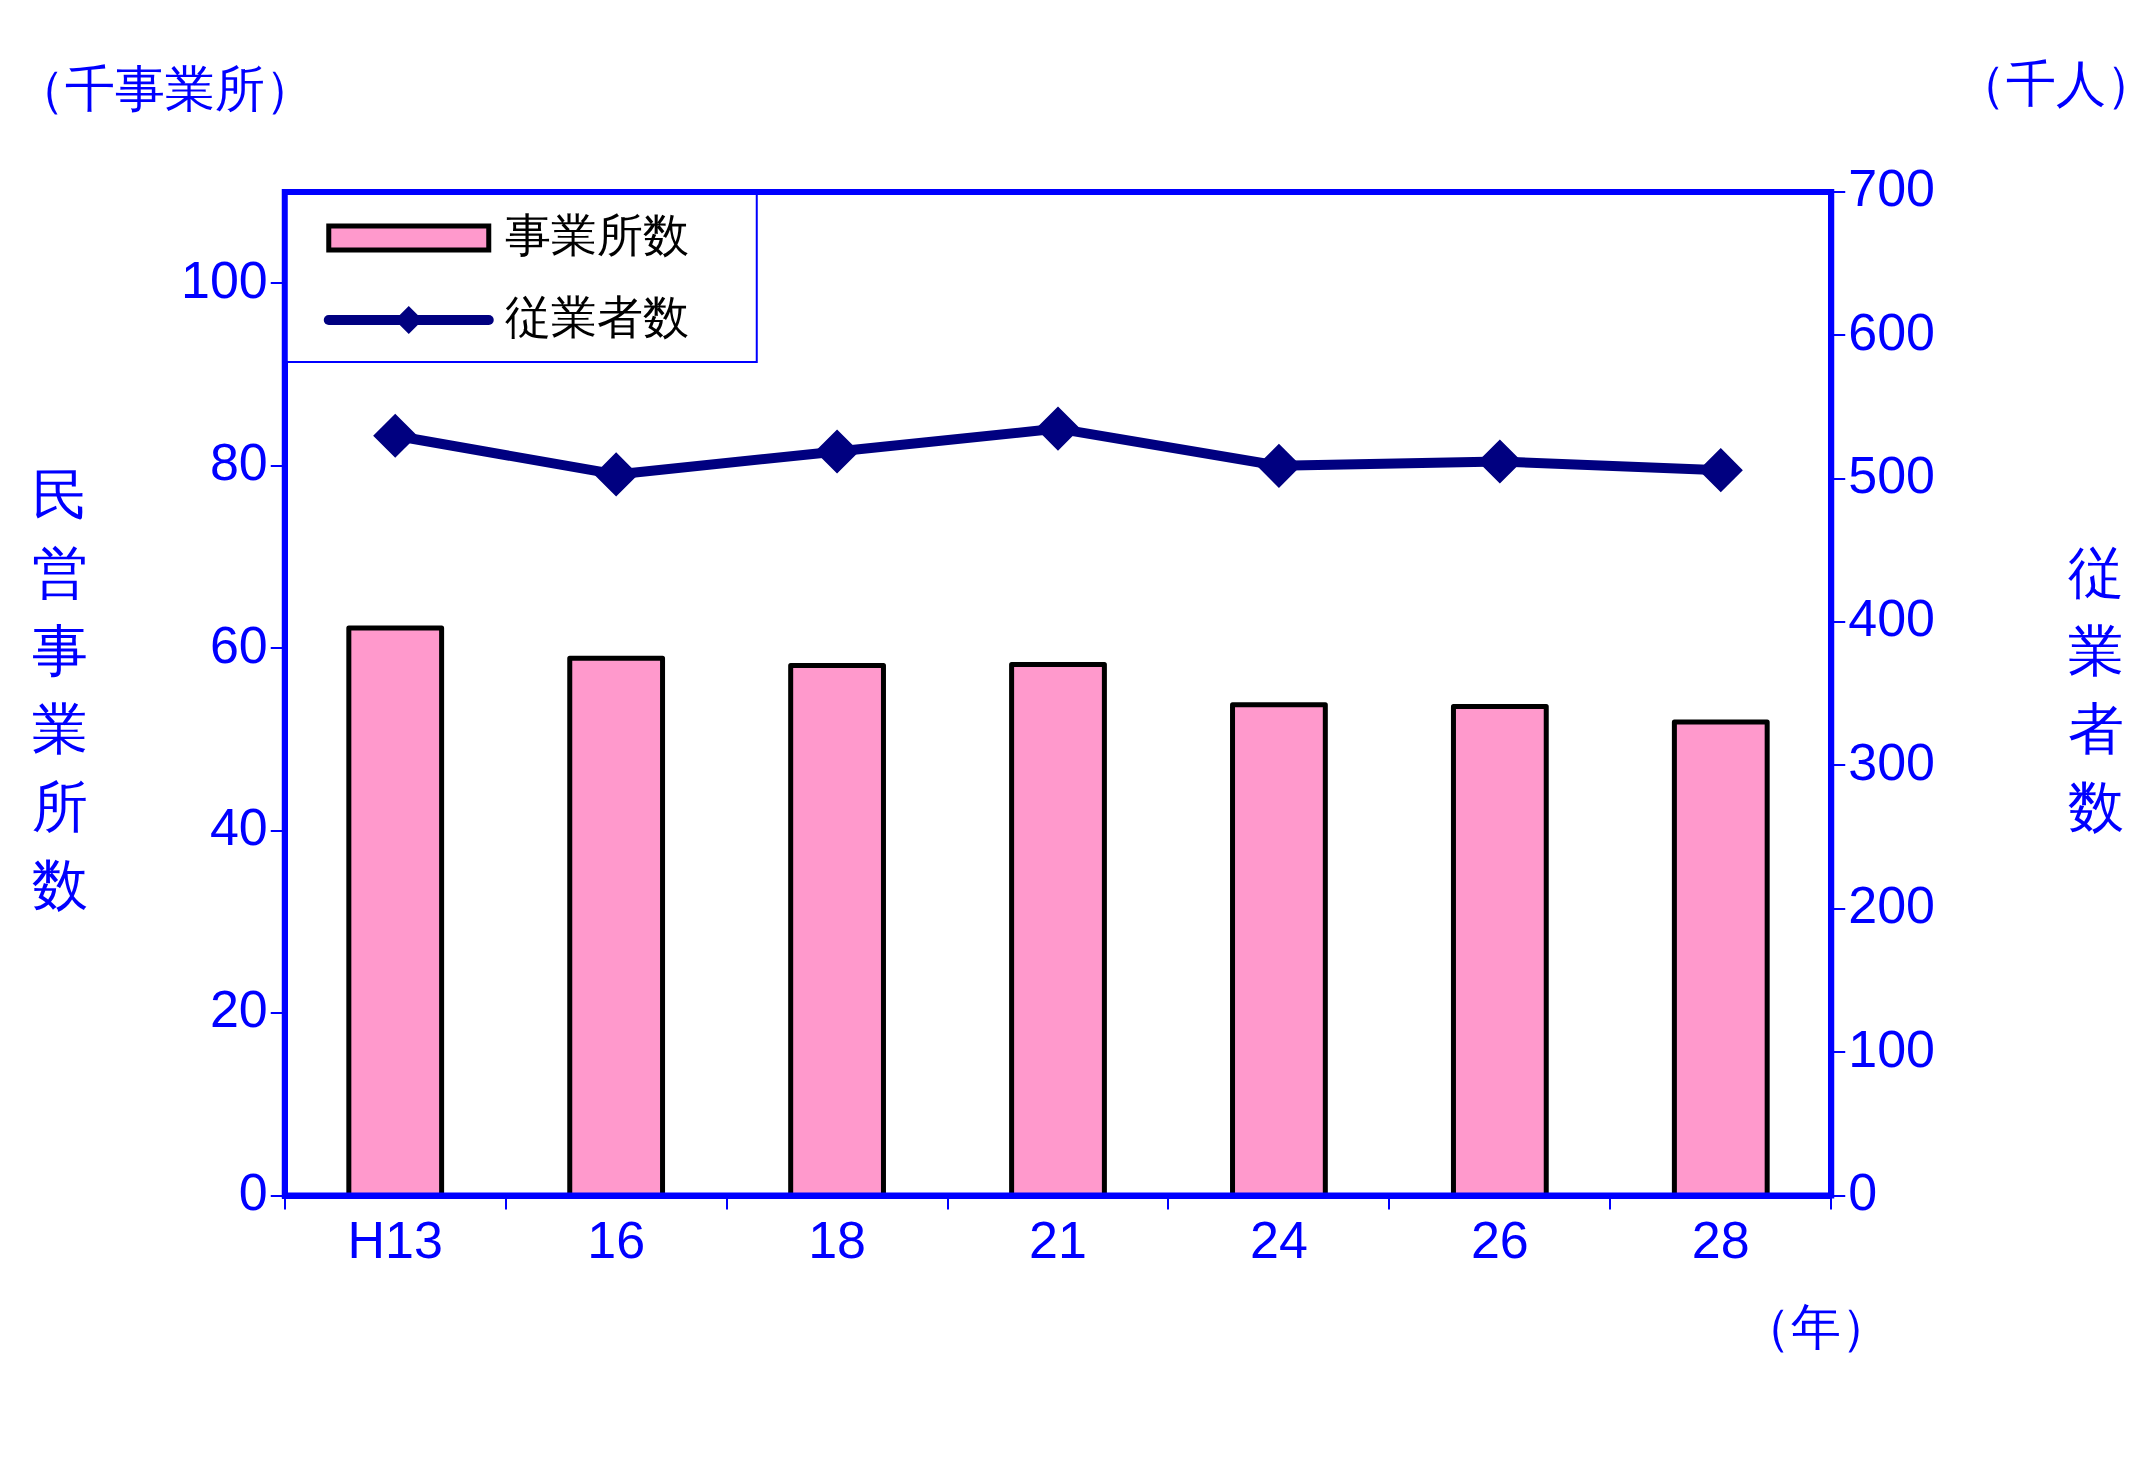  I want to click on y2-tick-label: 500, so click(1892, 475).